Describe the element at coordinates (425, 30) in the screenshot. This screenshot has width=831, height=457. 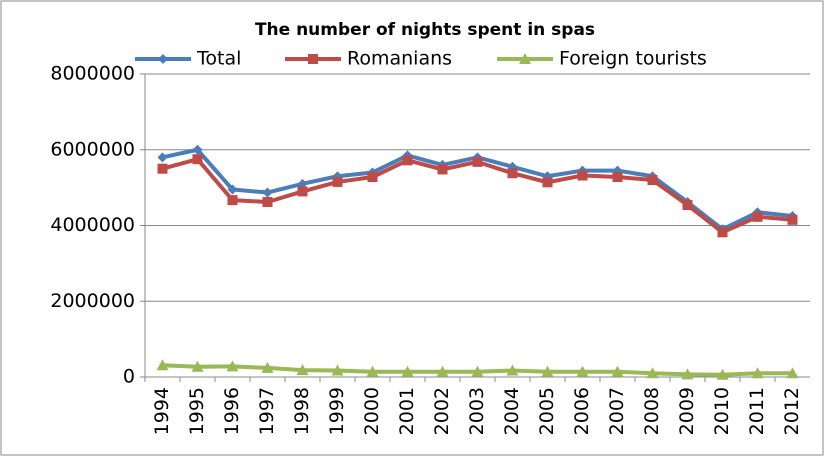
I see `chart-title: The number of nights spent in spas` at that location.